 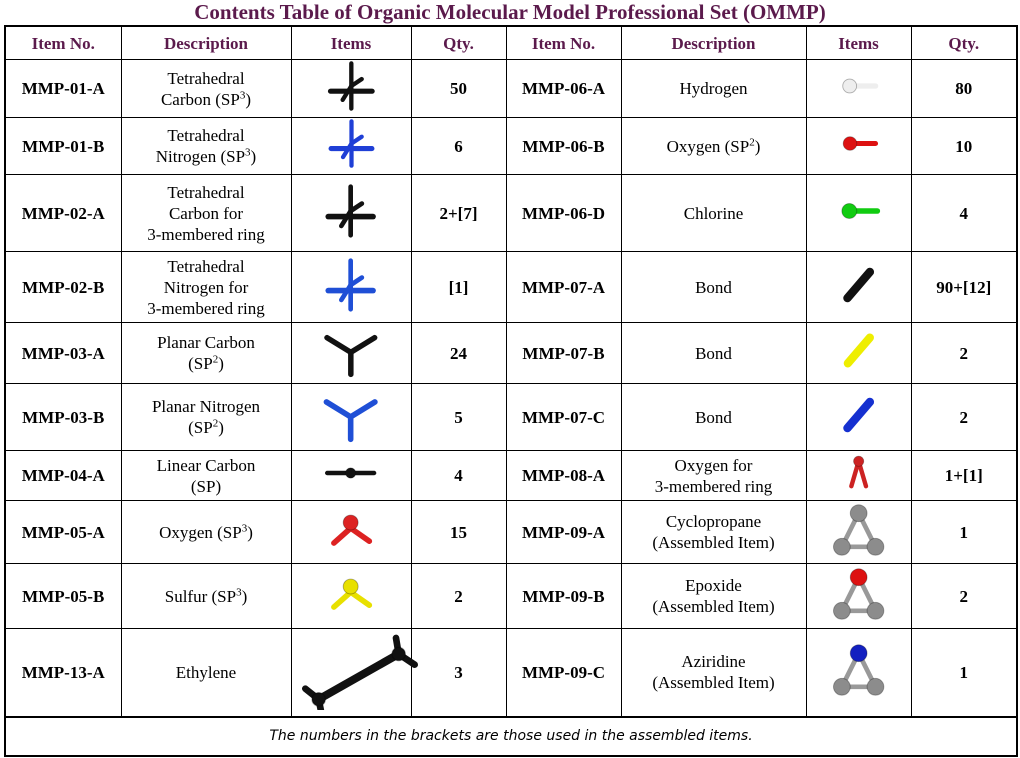 What do you see at coordinates (242, 94) in the screenshot?
I see `superscript: 3` at bounding box center [242, 94].